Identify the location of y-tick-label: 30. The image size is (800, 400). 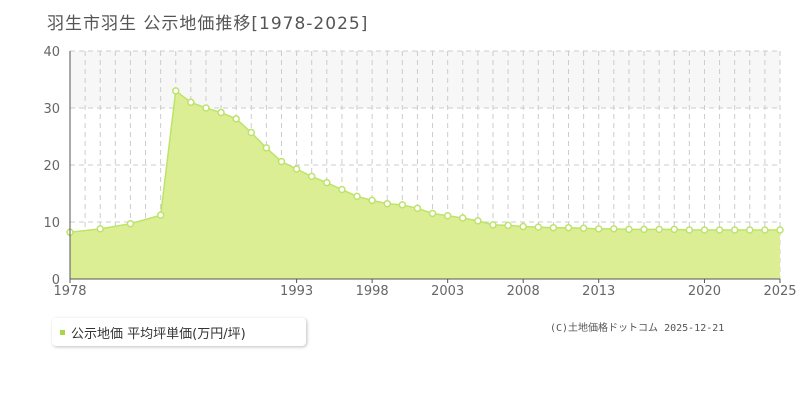
(51, 109).